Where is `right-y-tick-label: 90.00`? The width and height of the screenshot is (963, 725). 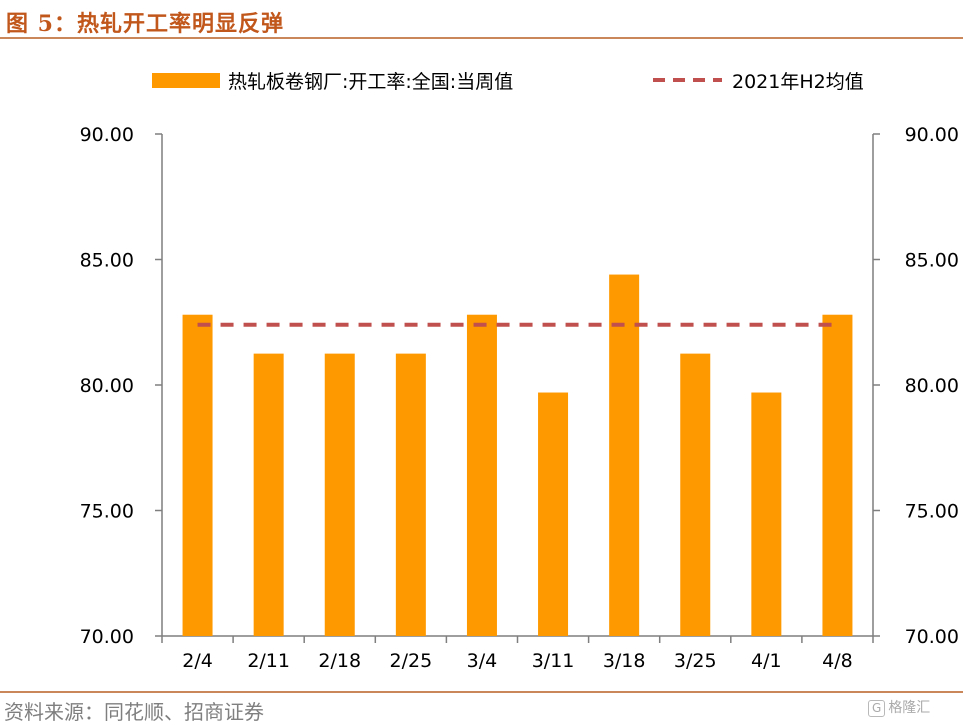 right-y-tick-label: 90.00 is located at coordinates (932, 135).